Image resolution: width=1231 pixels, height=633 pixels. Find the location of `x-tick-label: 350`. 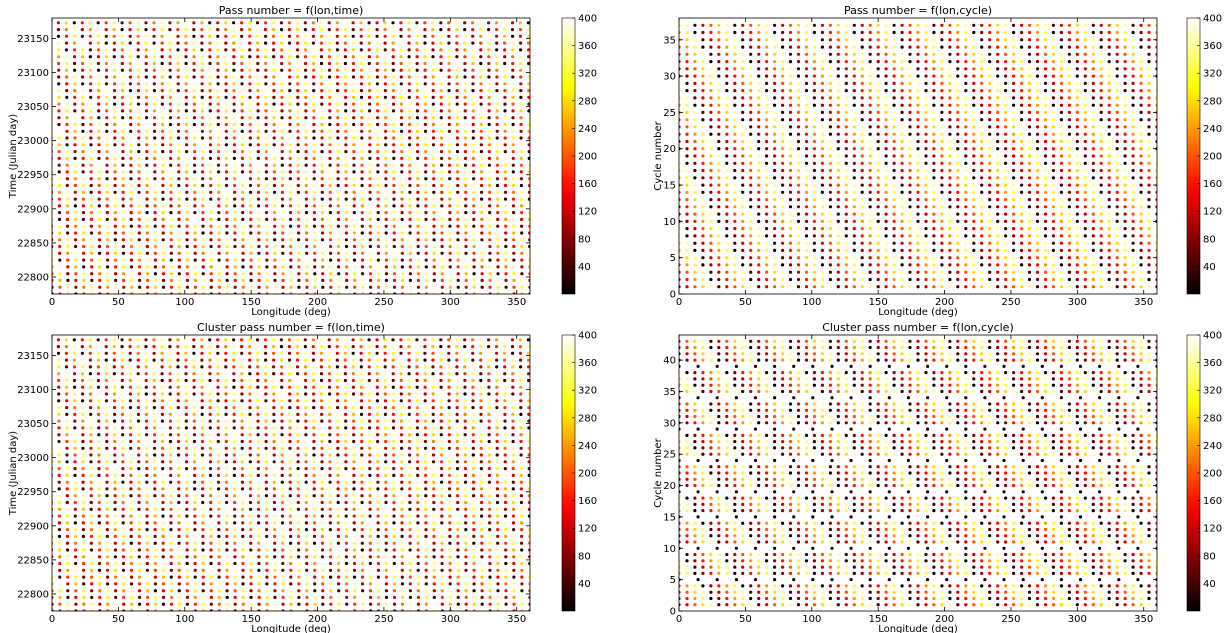

x-tick-label: 350 is located at coordinates (1143, 302).